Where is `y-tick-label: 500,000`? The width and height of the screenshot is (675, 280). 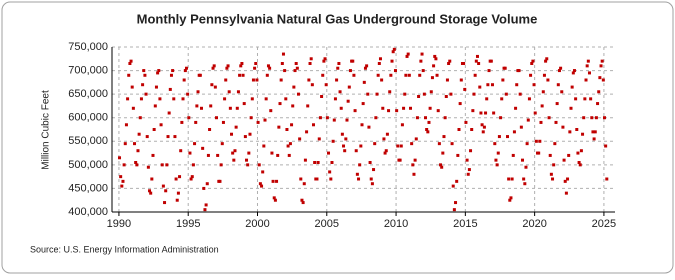 y-tick-label: 500,000 is located at coordinates (88, 165).